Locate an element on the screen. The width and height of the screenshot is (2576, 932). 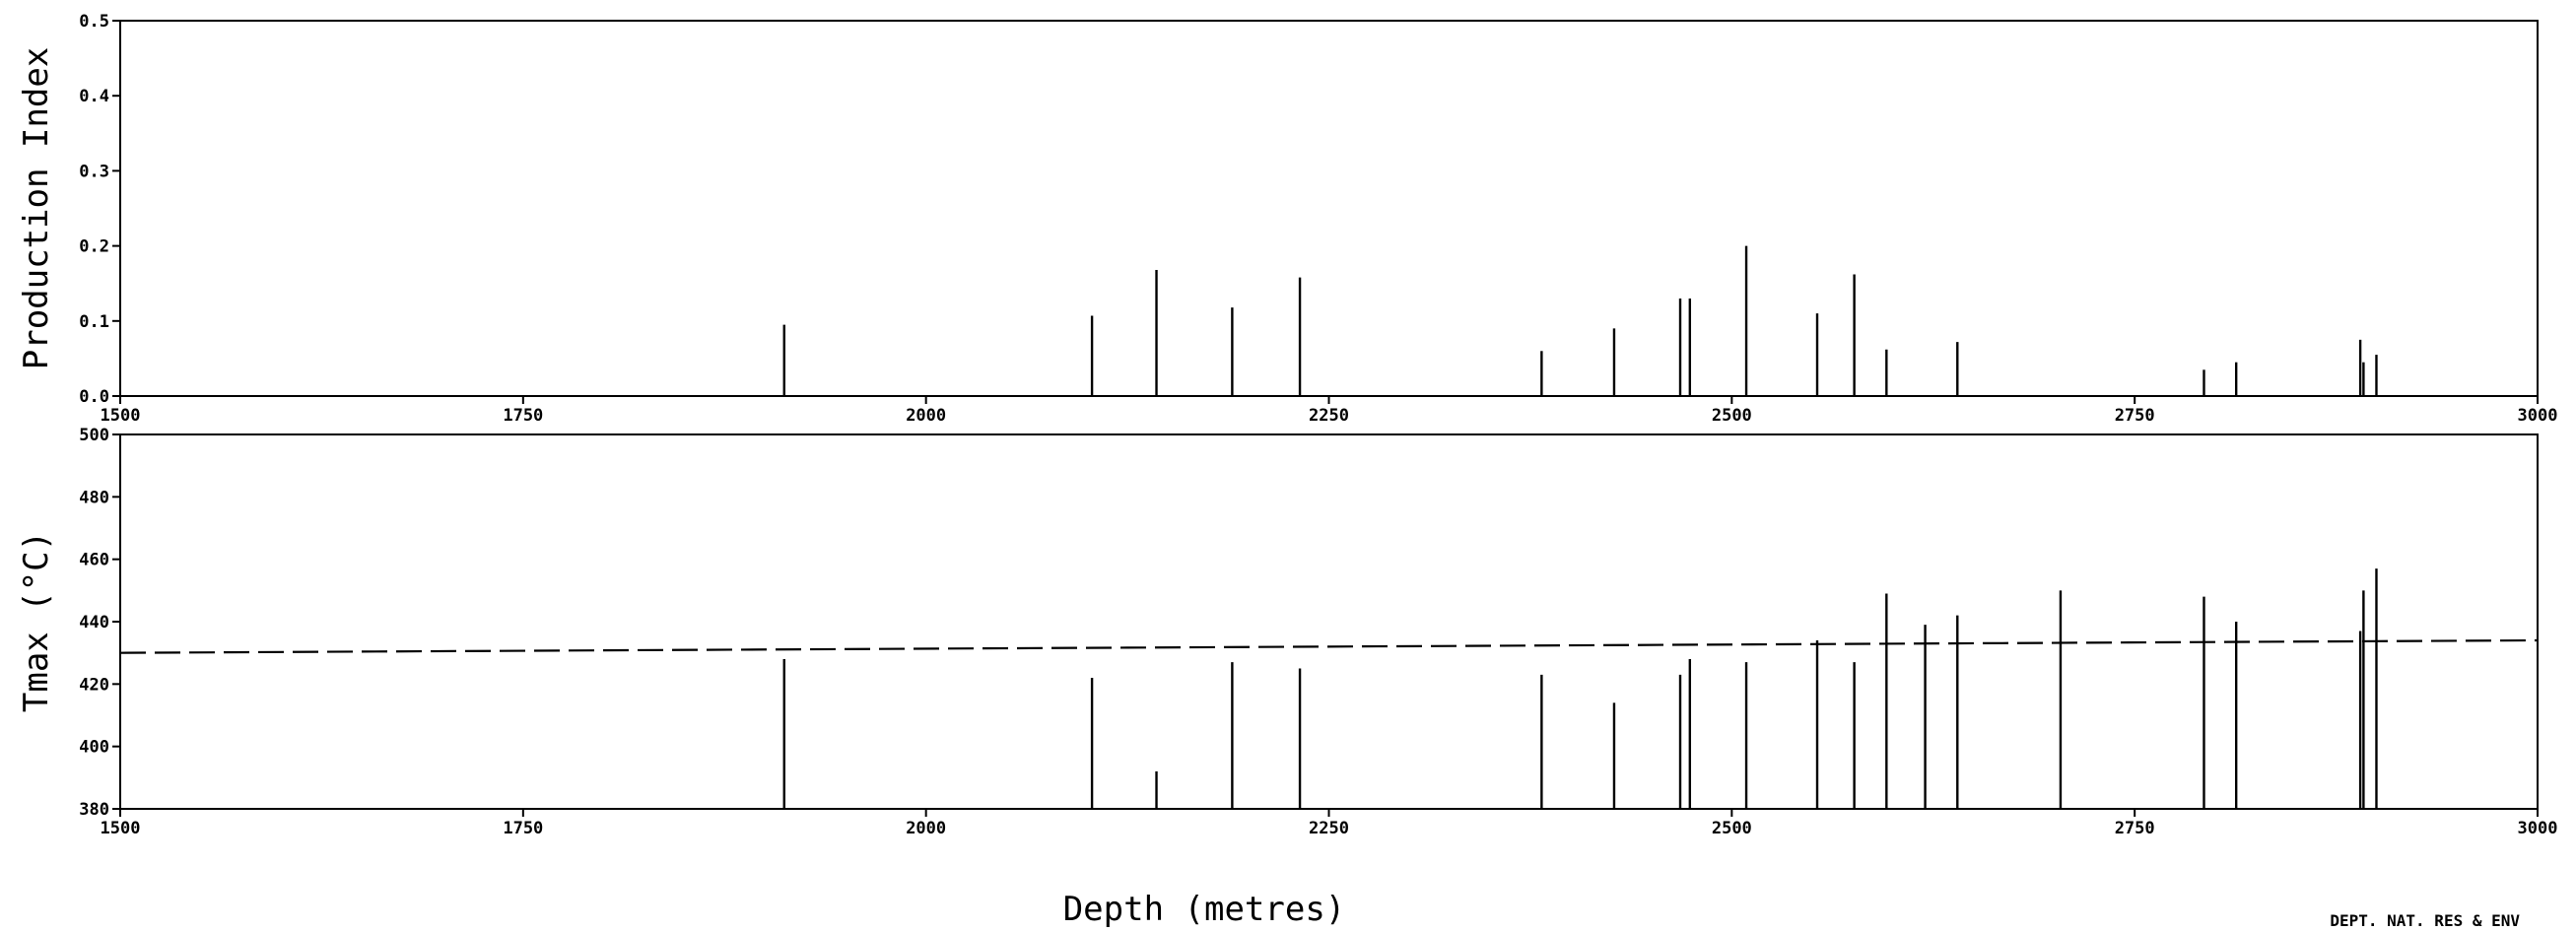
y-tick-label: 0.5 is located at coordinates (94, 22).